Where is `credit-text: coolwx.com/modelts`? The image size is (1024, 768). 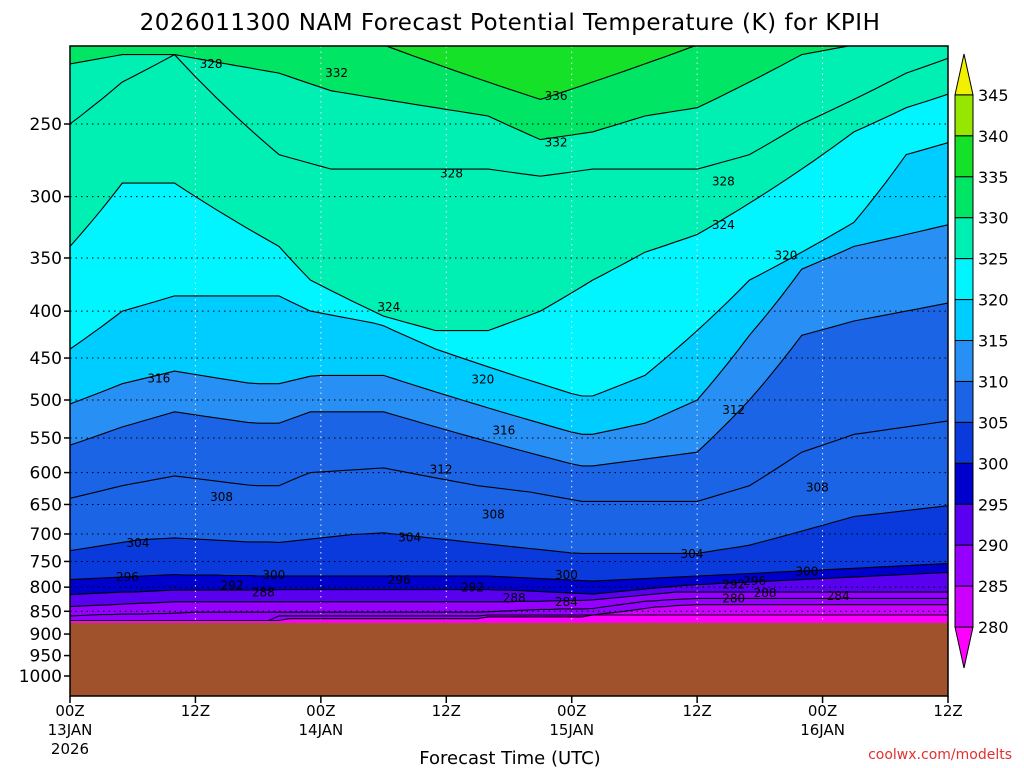 credit-text: coolwx.com/modelts is located at coordinates (940, 755).